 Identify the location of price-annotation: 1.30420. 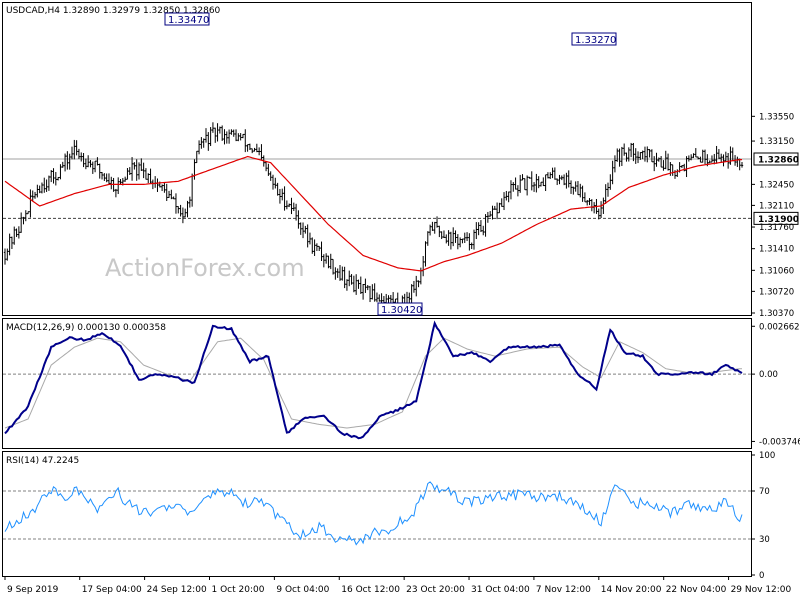
(400, 309).